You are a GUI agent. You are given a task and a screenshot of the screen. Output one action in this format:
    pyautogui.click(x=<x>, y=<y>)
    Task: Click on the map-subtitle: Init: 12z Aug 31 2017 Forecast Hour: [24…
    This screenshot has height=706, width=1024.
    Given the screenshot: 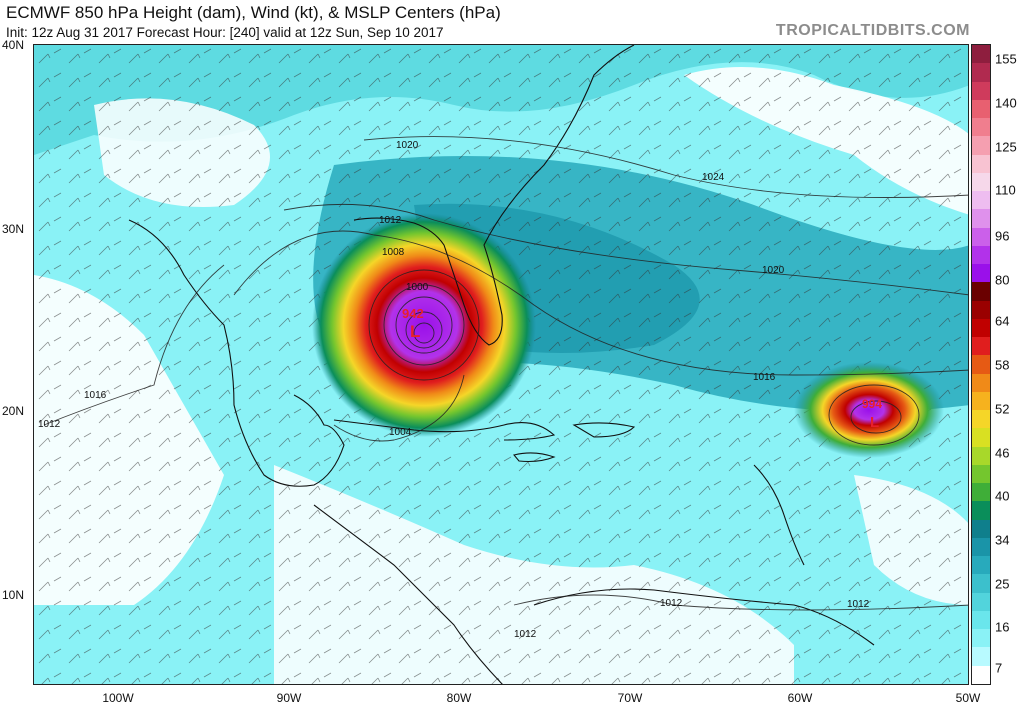 What is the action you would take?
    pyautogui.click(x=225, y=32)
    